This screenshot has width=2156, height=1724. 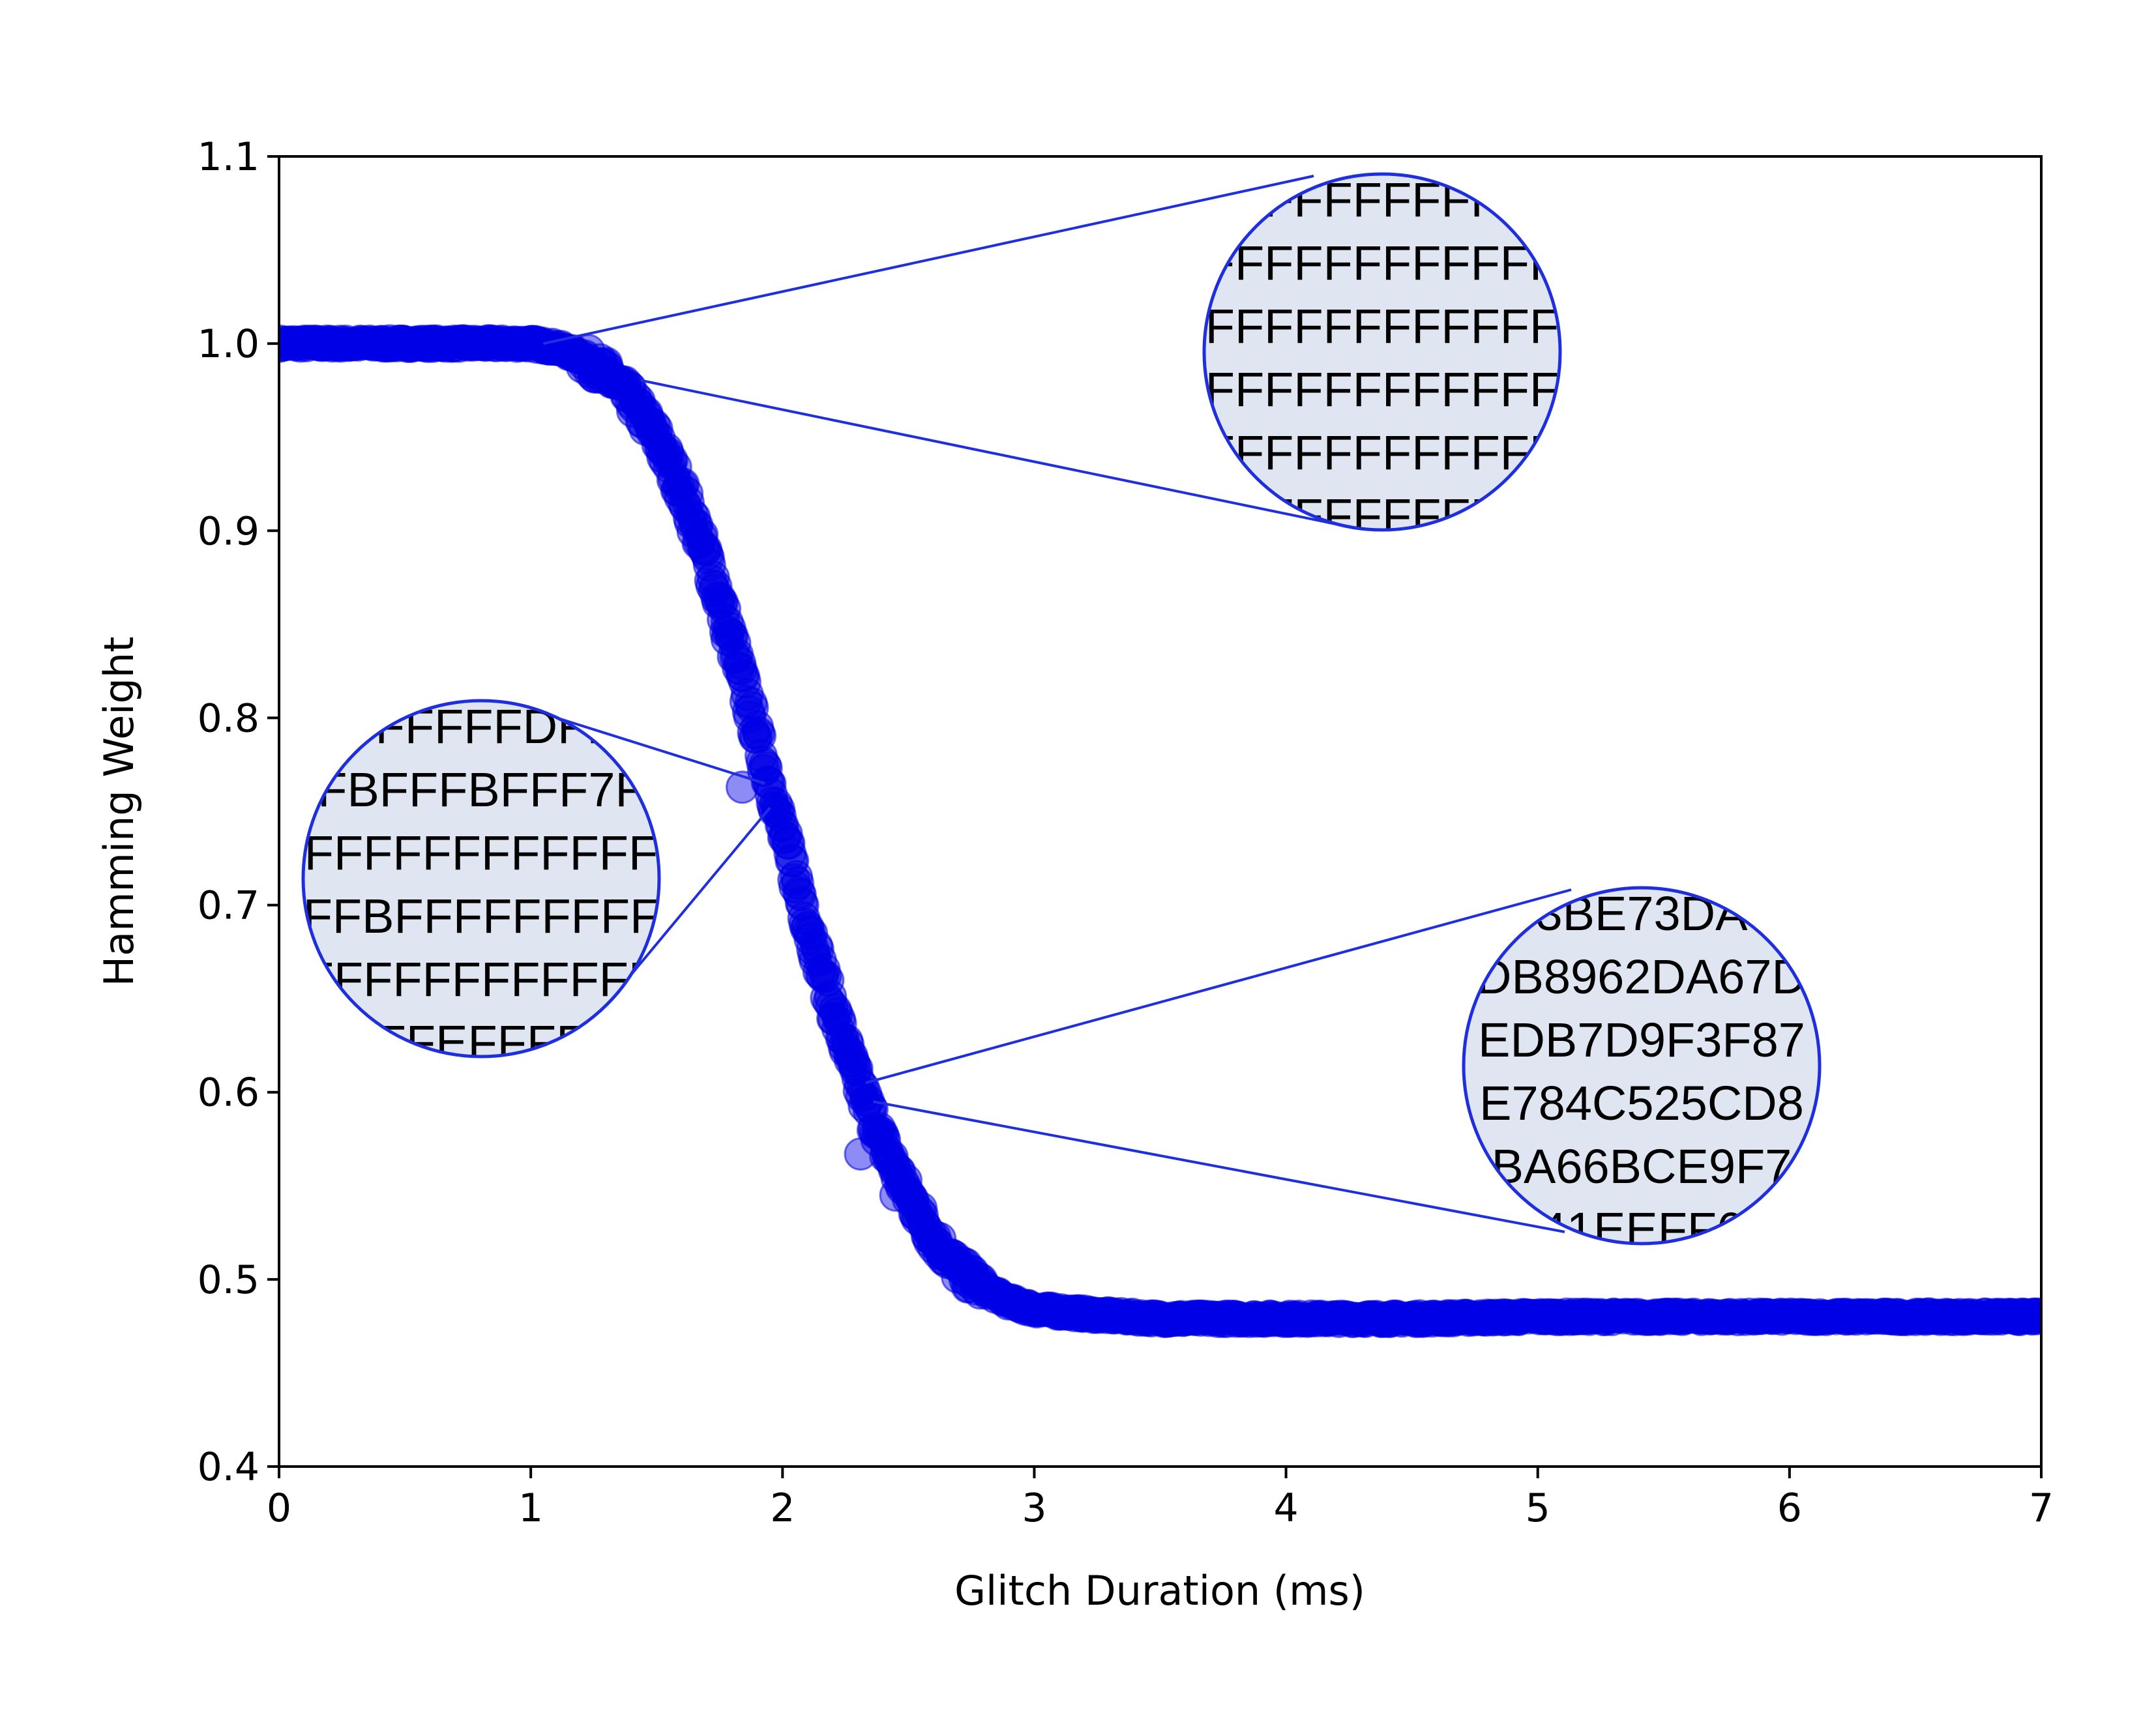 I want to click on x-tick-label: 5, so click(x=1538, y=1508).